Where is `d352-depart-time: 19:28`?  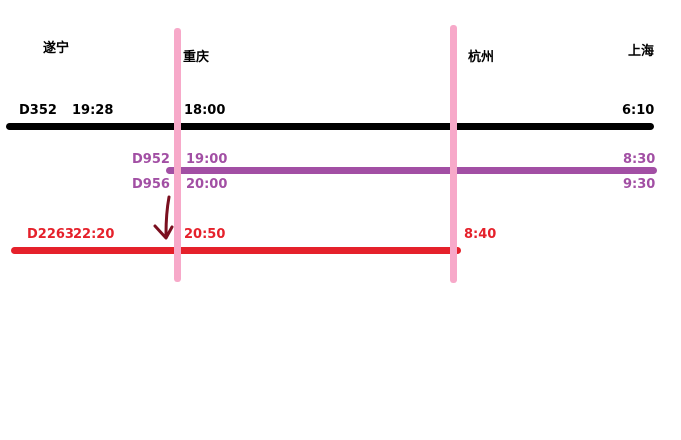
d352-depart-time: 19:28 is located at coordinates (93, 110).